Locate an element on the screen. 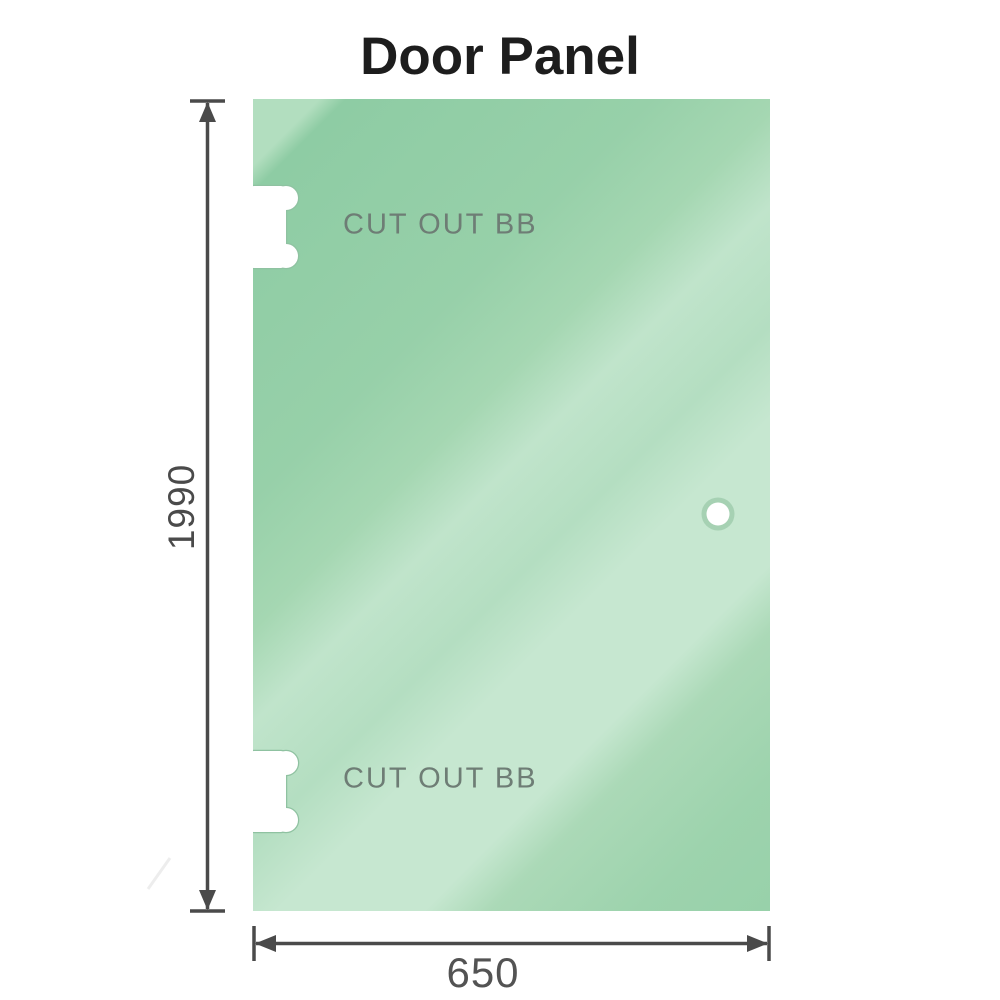 This screenshot has height=1000, width=1000. arrowhead-up-icon is located at coordinates (207, 112).